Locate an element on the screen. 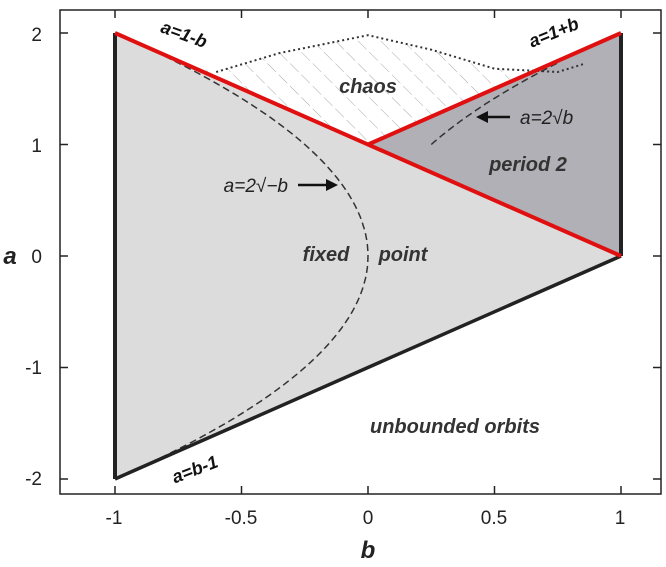 This screenshot has height=567, width=666. period-2-region is located at coordinates (494, 144).